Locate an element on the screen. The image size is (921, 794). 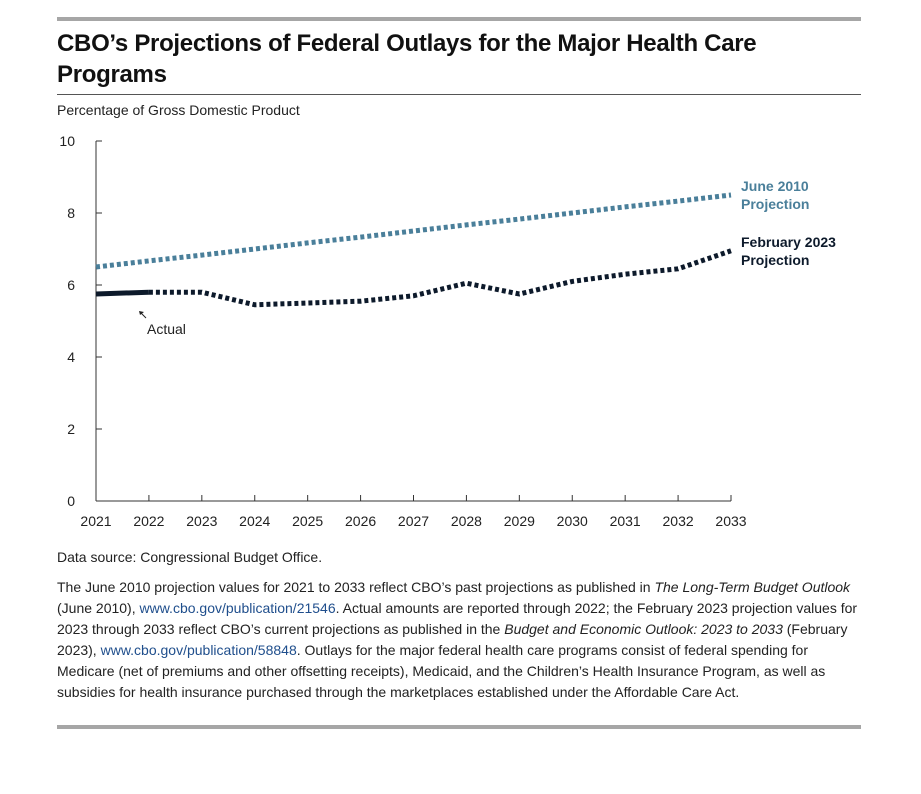
annotation-arrow is located at coordinates (143, 315).